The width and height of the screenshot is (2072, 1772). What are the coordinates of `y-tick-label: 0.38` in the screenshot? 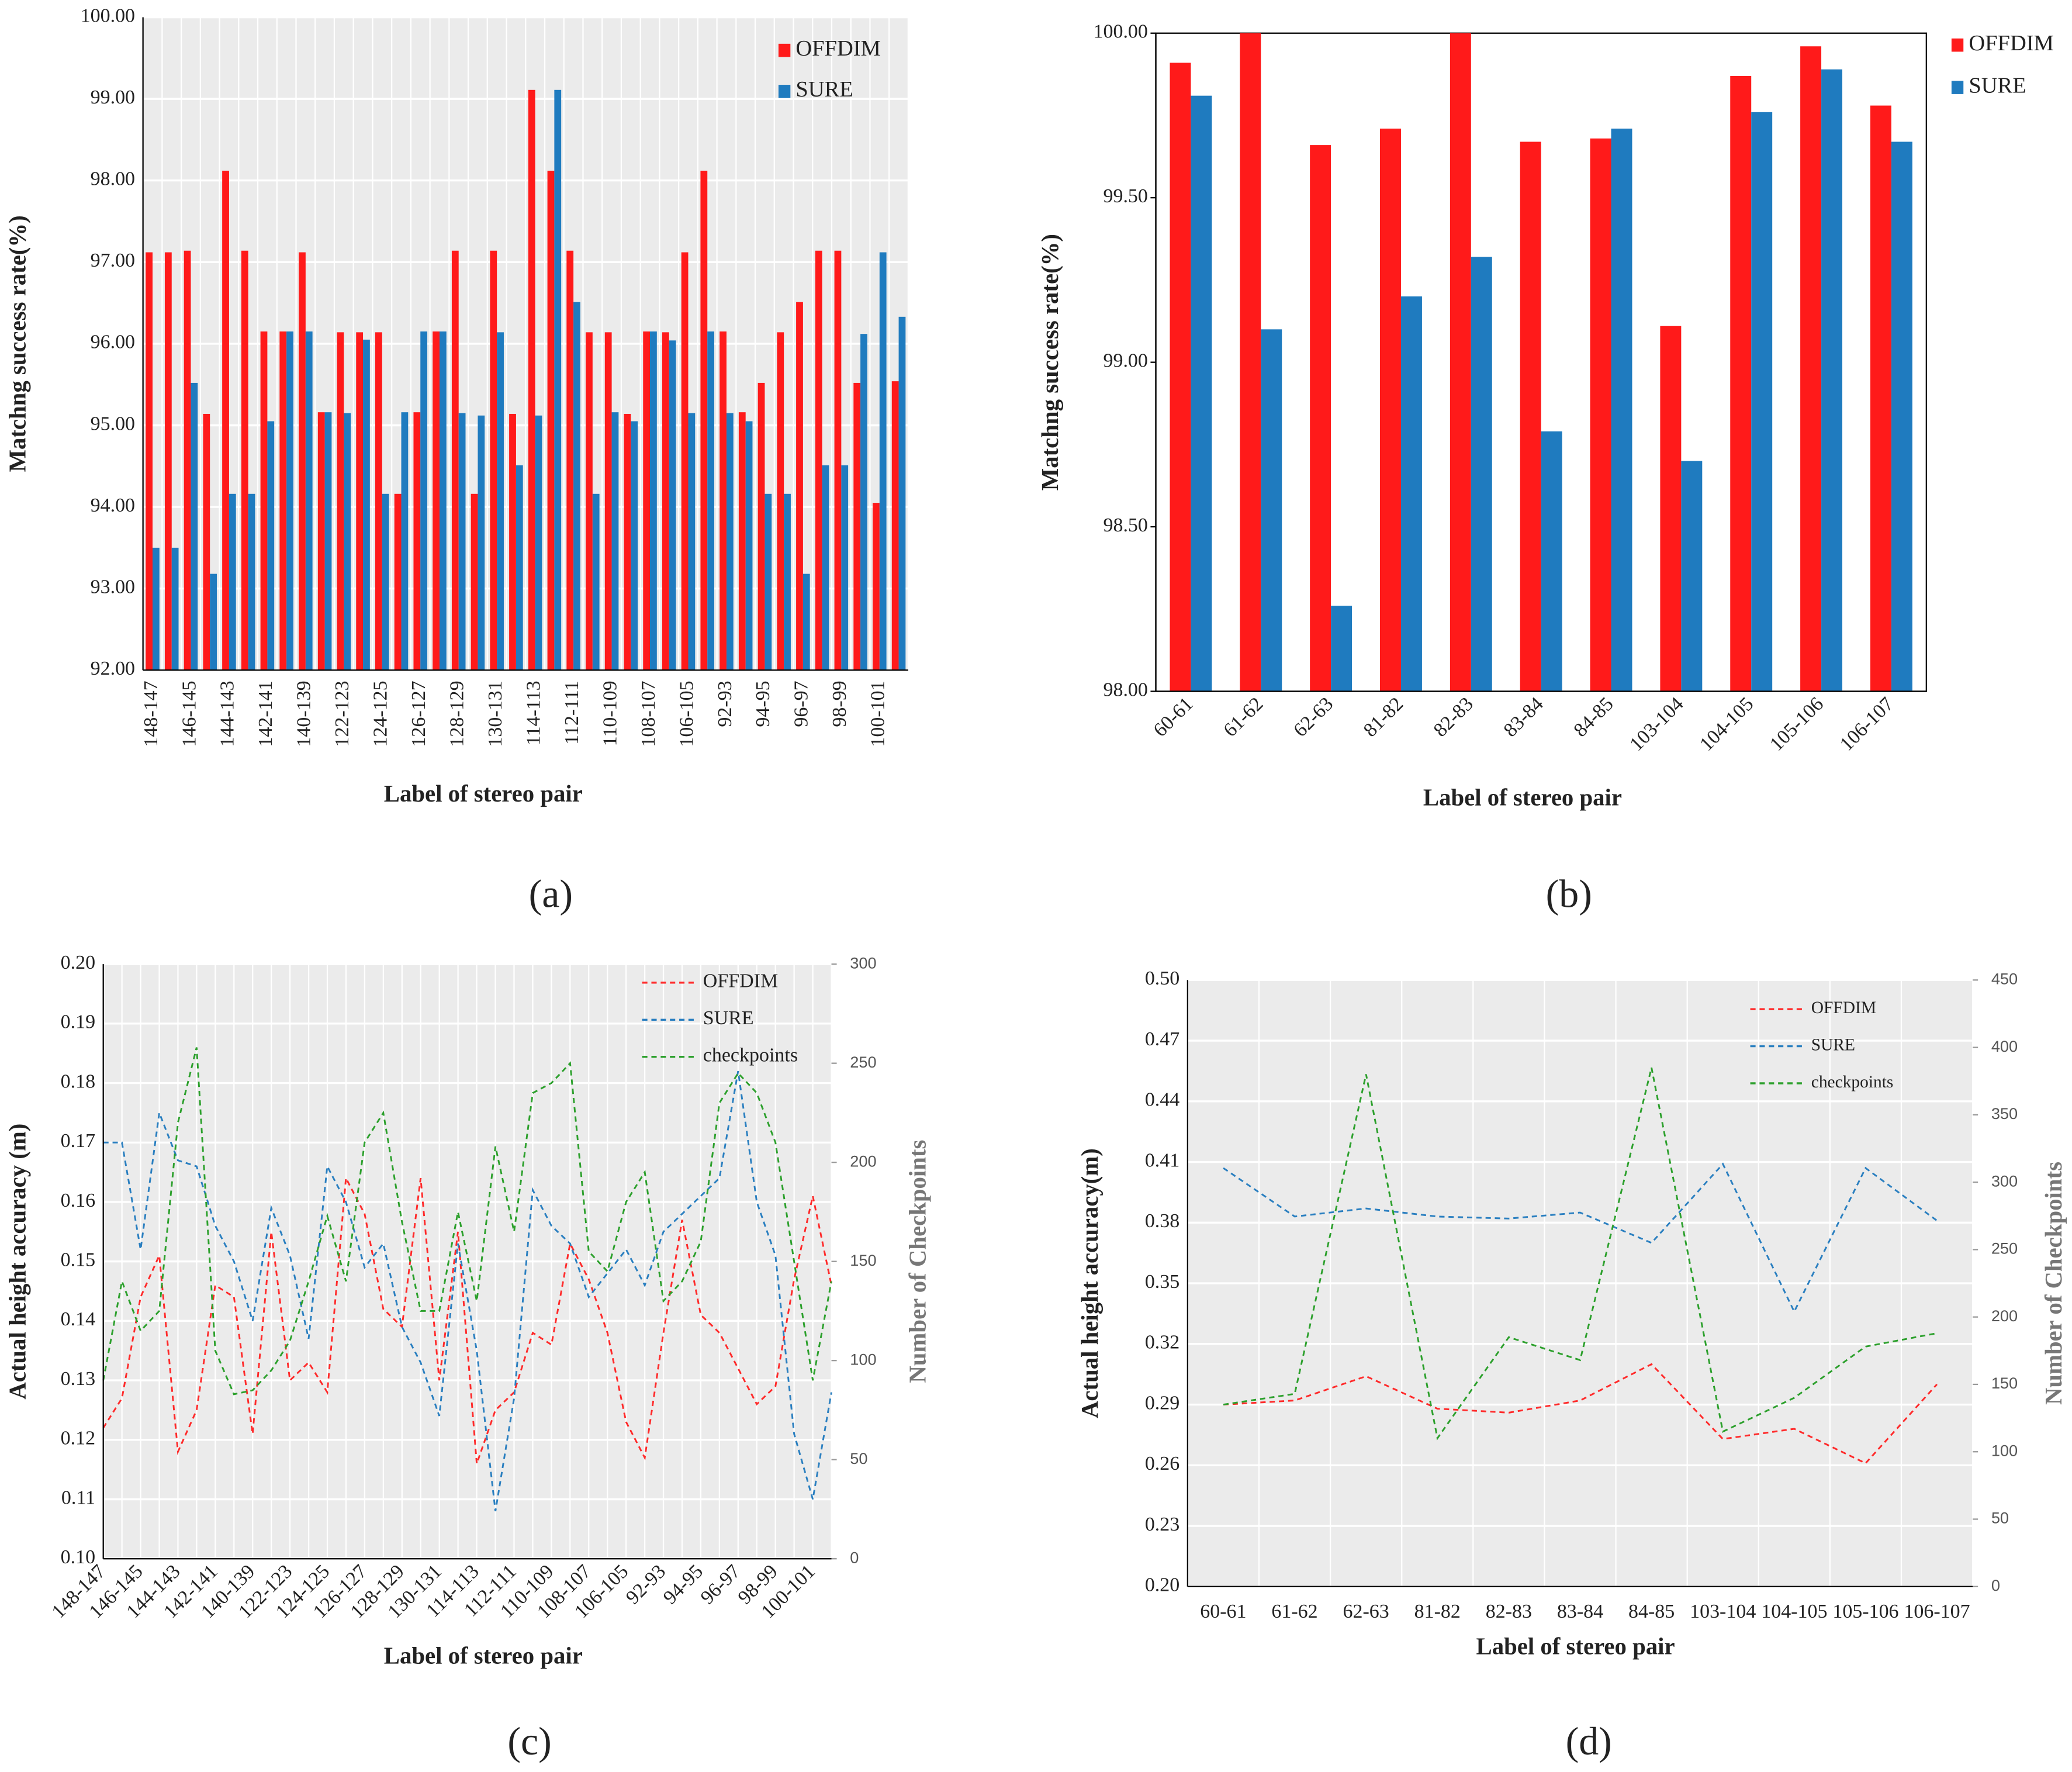 It's located at (1162, 1221).